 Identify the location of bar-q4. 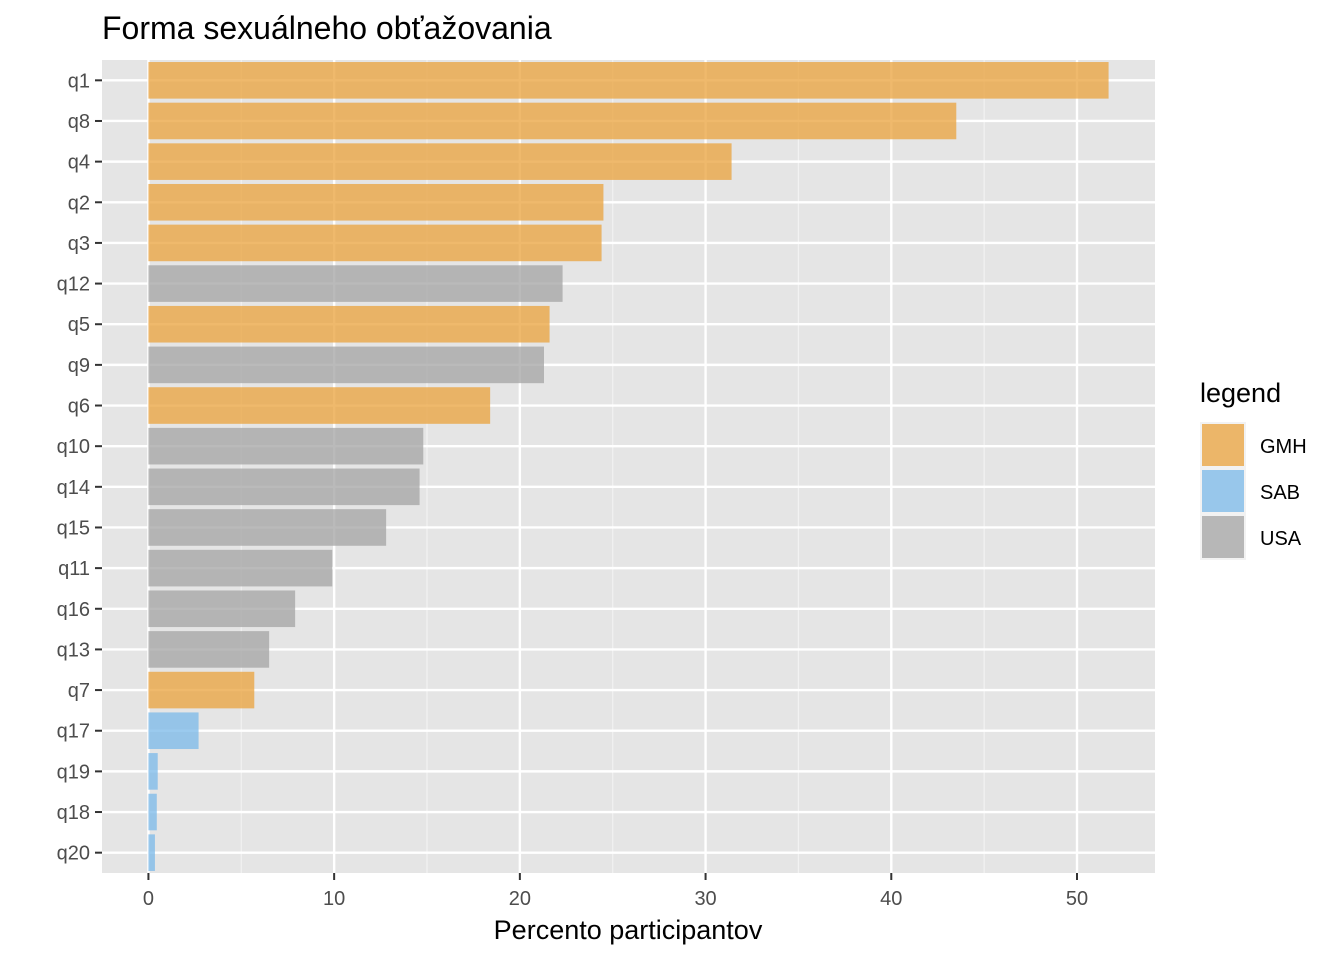
(440, 161).